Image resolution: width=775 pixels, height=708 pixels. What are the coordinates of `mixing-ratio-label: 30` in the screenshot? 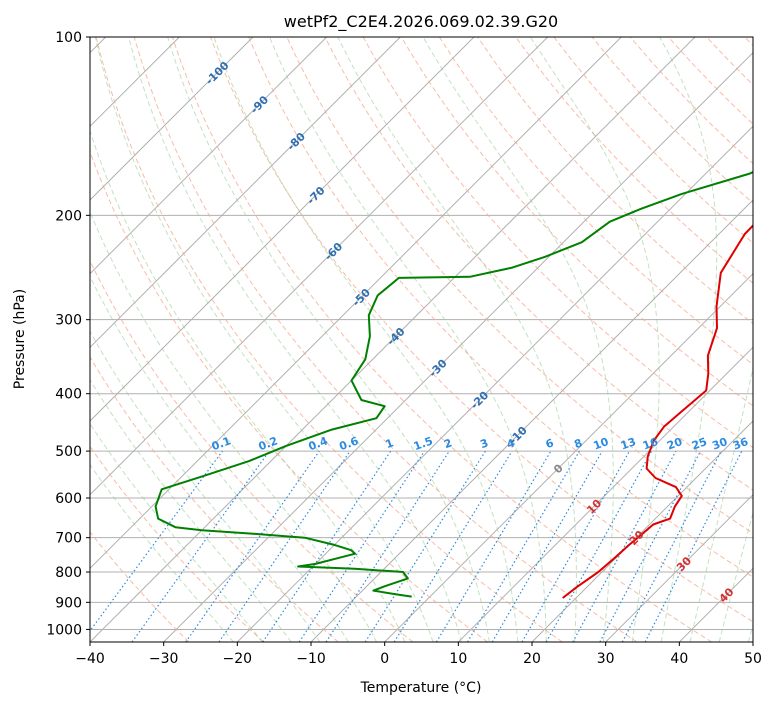 It's located at (719, 444).